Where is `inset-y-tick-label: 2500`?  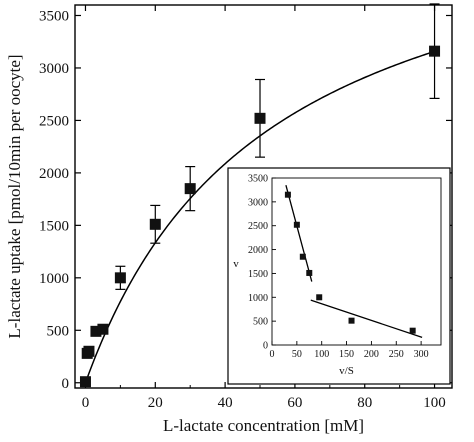 inset-y-tick-label: 2500 is located at coordinates (258, 226).